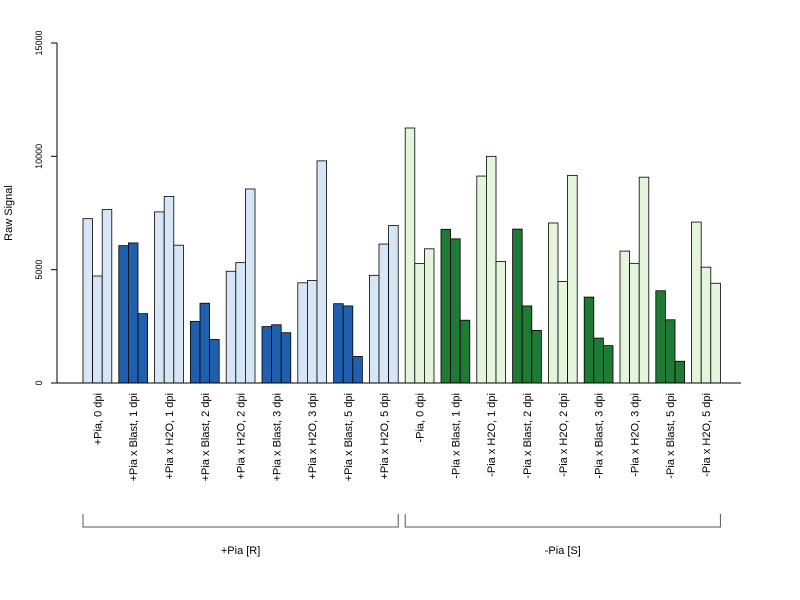 The width and height of the screenshot is (800, 600). I want to click on category-label: -Pia x Blast, 2 dpi, so click(528, 436).